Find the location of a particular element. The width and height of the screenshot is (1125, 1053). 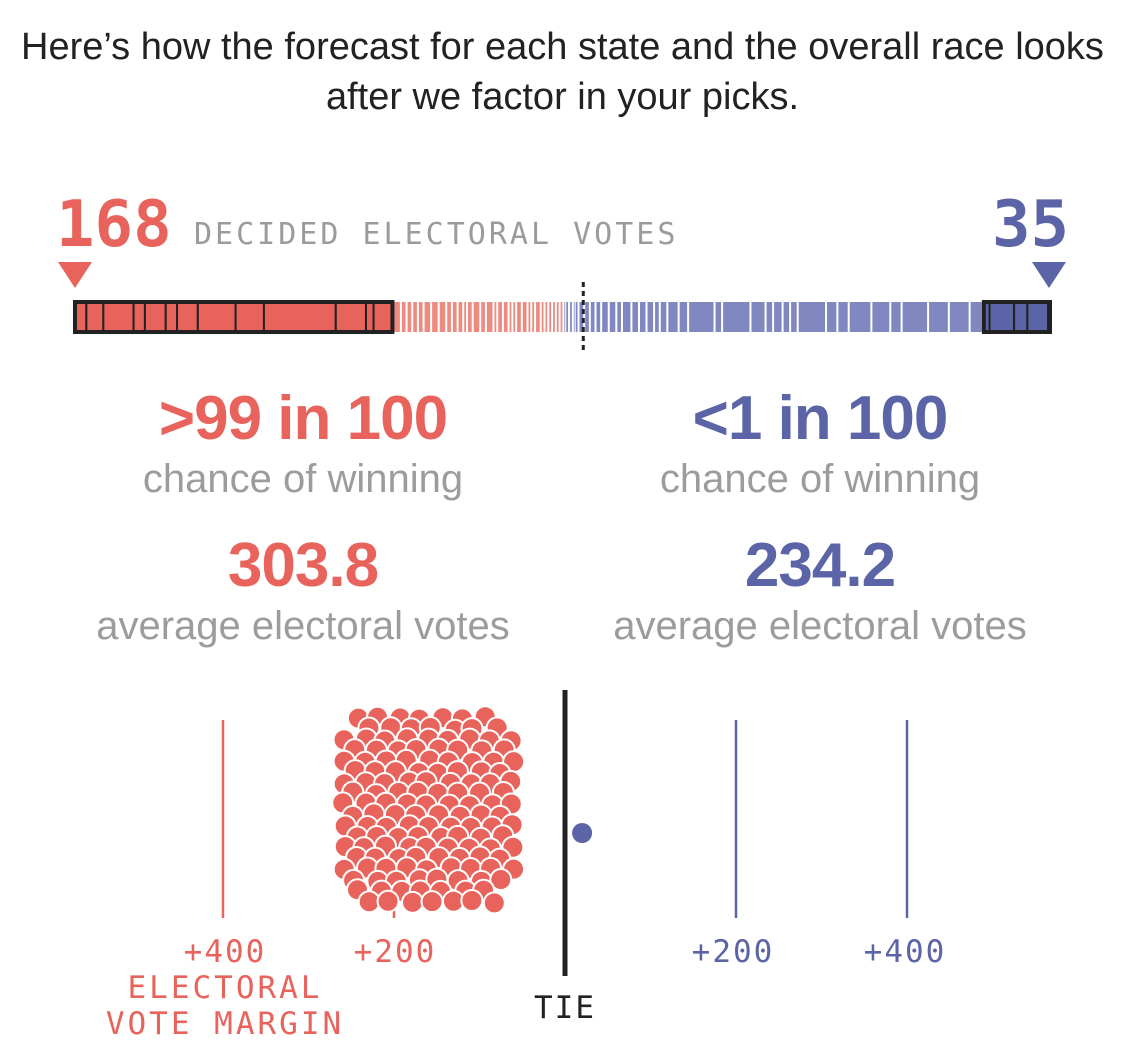

right-chance-label: chance of winning is located at coordinates (820, 479).